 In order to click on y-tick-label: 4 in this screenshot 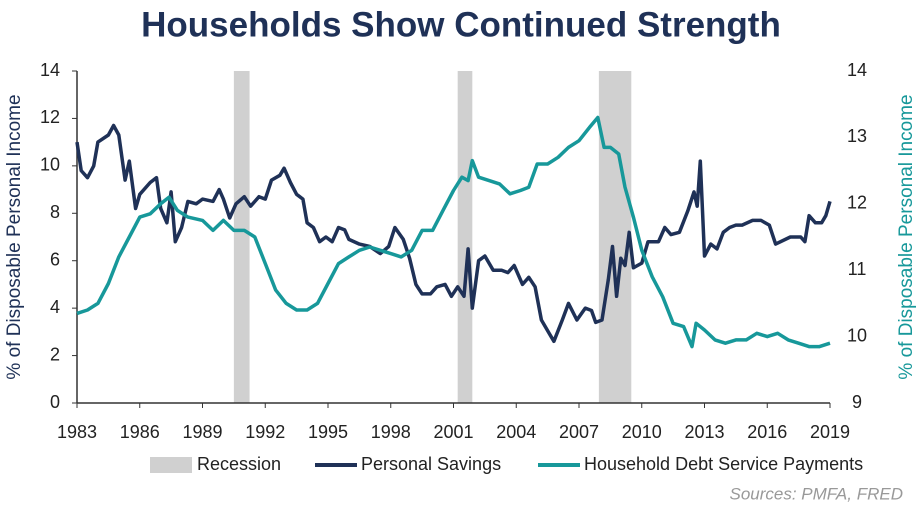, I will do `click(55, 307)`.